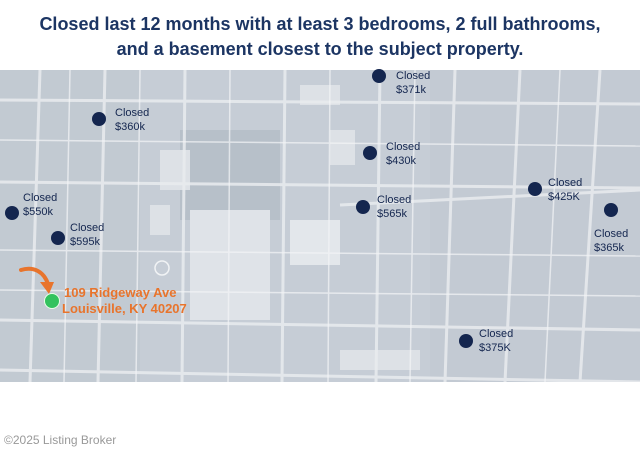 This screenshot has width=640, height=460. I want to click on comp-label-2: Closed $360k, so click(132, 120).